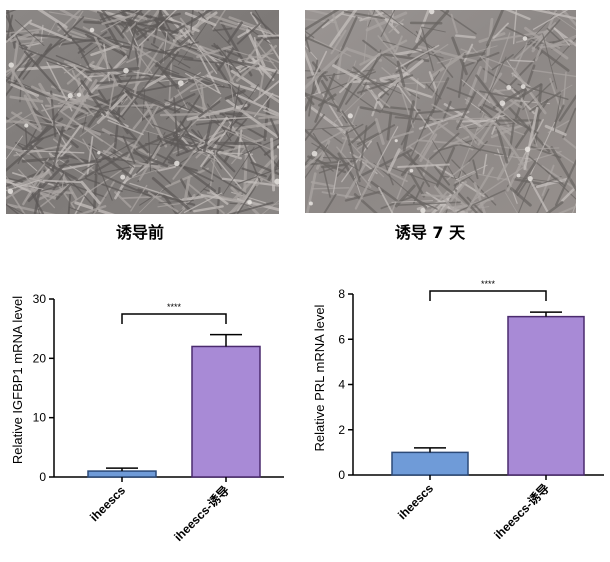 Image resolution: width=610 pixels, height=562 pixels. I want to click on significance-label: ****, so click(488, 284).